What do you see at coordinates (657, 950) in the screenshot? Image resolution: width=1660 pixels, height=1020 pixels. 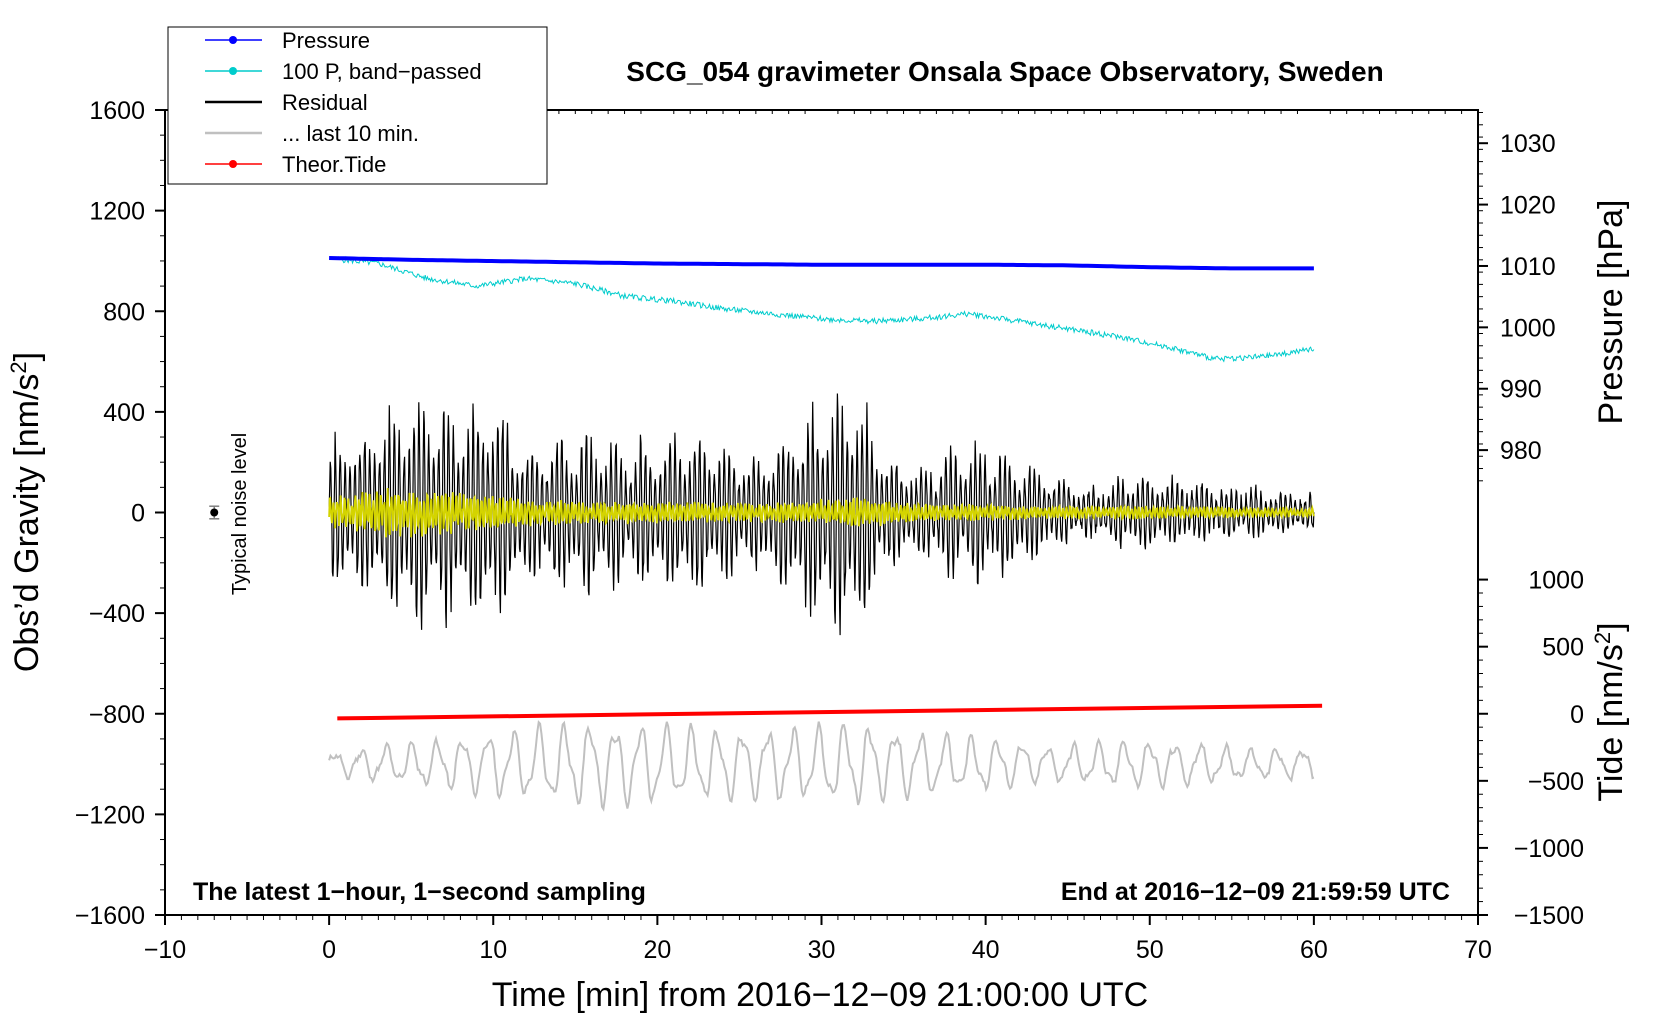 I see `x-tick-label: 20` at bounding box center [657, 950].